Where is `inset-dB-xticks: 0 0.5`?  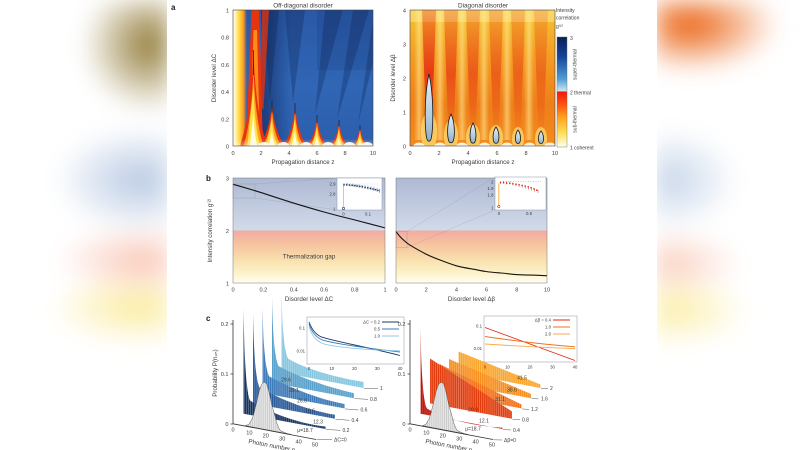 inset-dB-xticks: 0 0.5 is located at coordinates (515, 213).